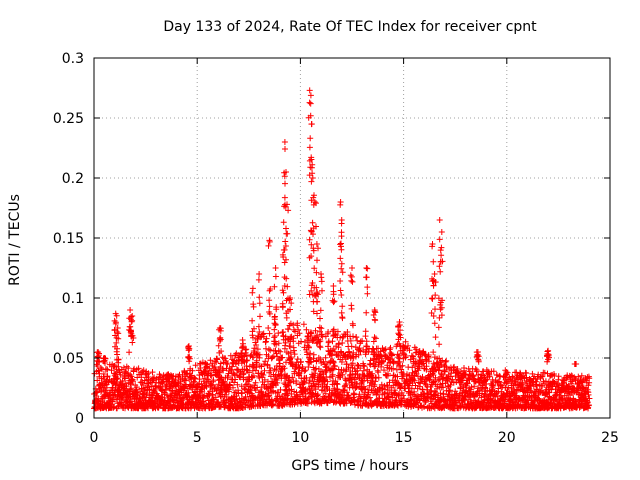 Image resolution: width=640 pixels, height=480 pixels. What do you see at coordinates (197, 438) in the screenshot?
I see `x-tick-label: 5` at bounding box center [197, 438].